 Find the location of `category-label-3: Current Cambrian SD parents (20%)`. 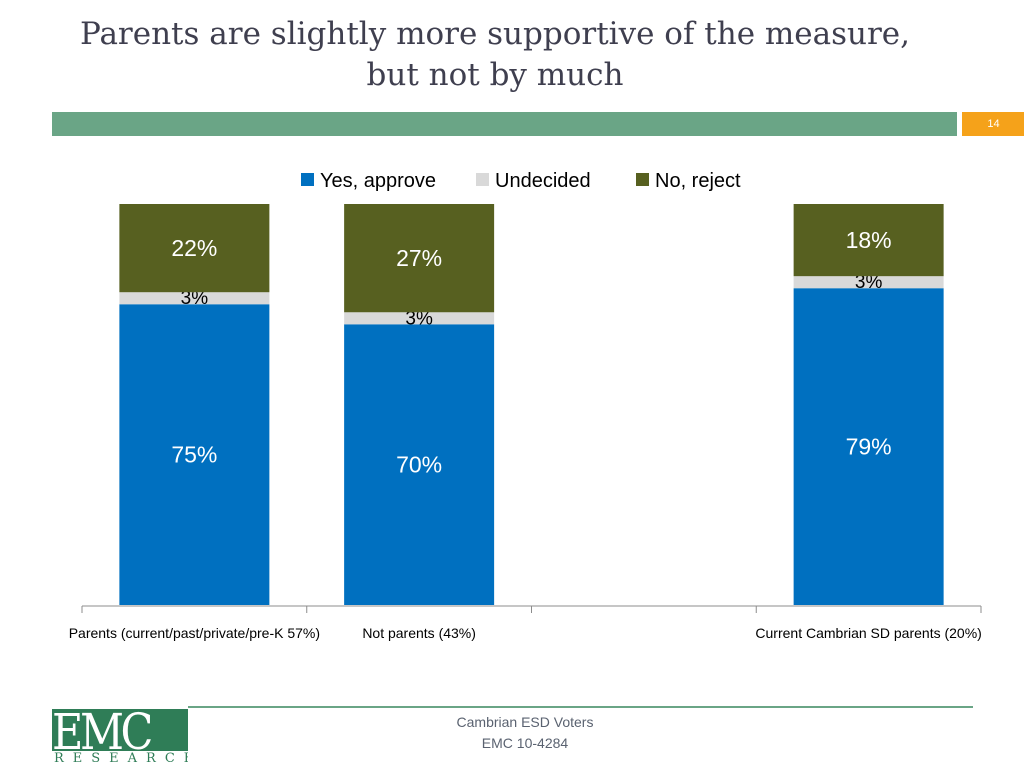

category-label-3: Current Cambrian SD parents (20%) is located at coordinates (868, 633).